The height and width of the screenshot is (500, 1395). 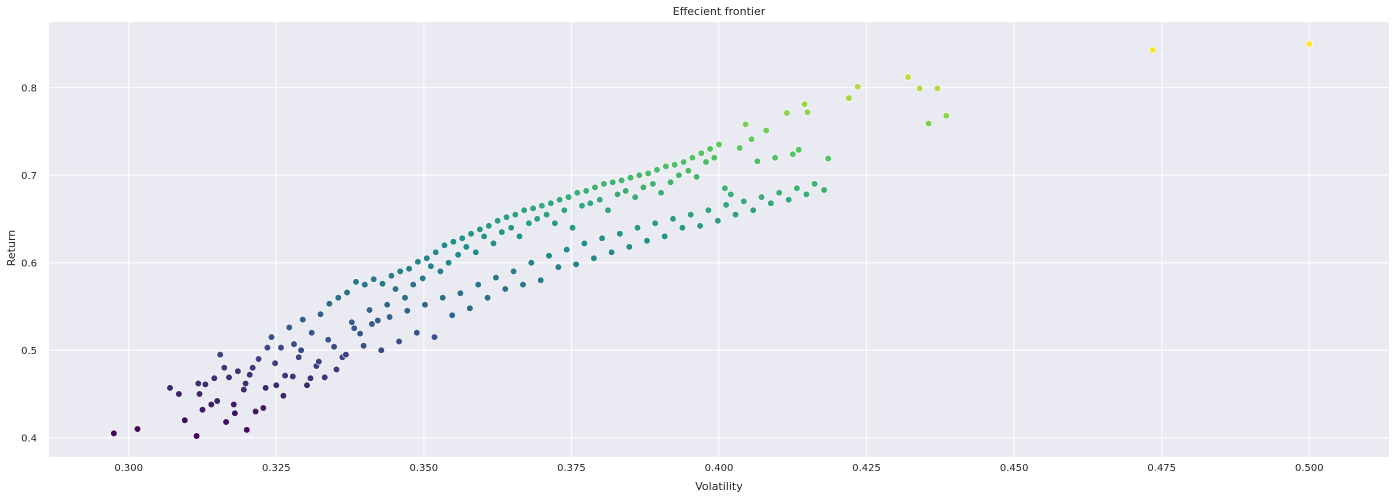 I want to click on x-tick-label: 0.375, so click(x=571, y=468).